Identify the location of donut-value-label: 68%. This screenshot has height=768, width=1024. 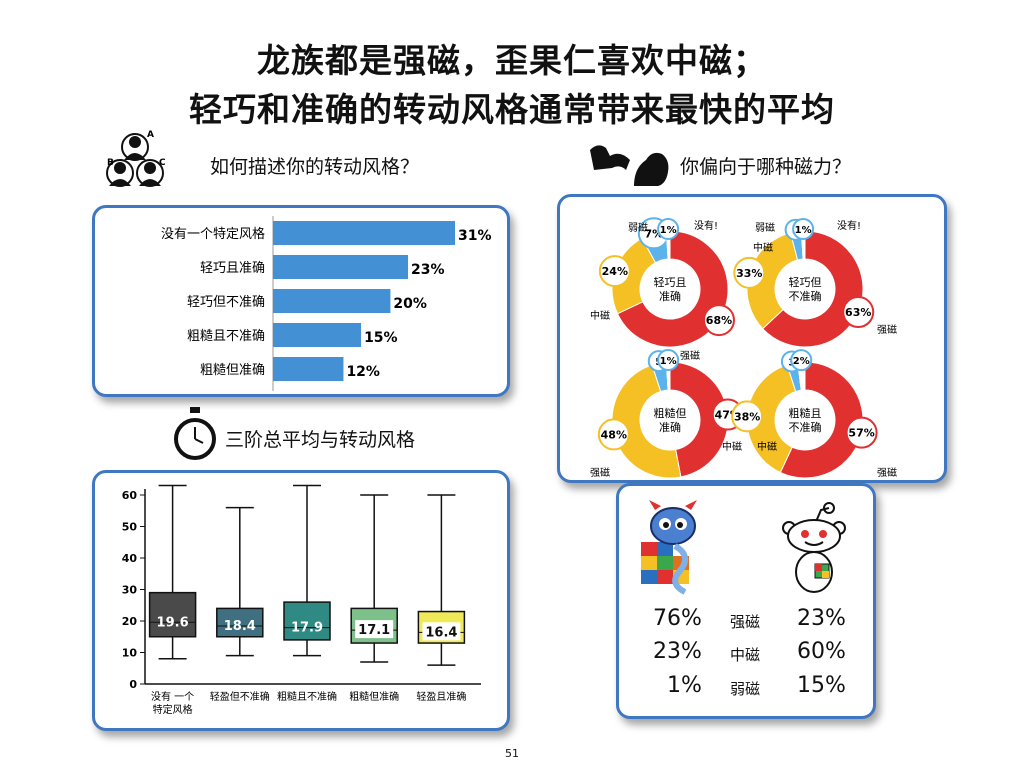
(719, 320).